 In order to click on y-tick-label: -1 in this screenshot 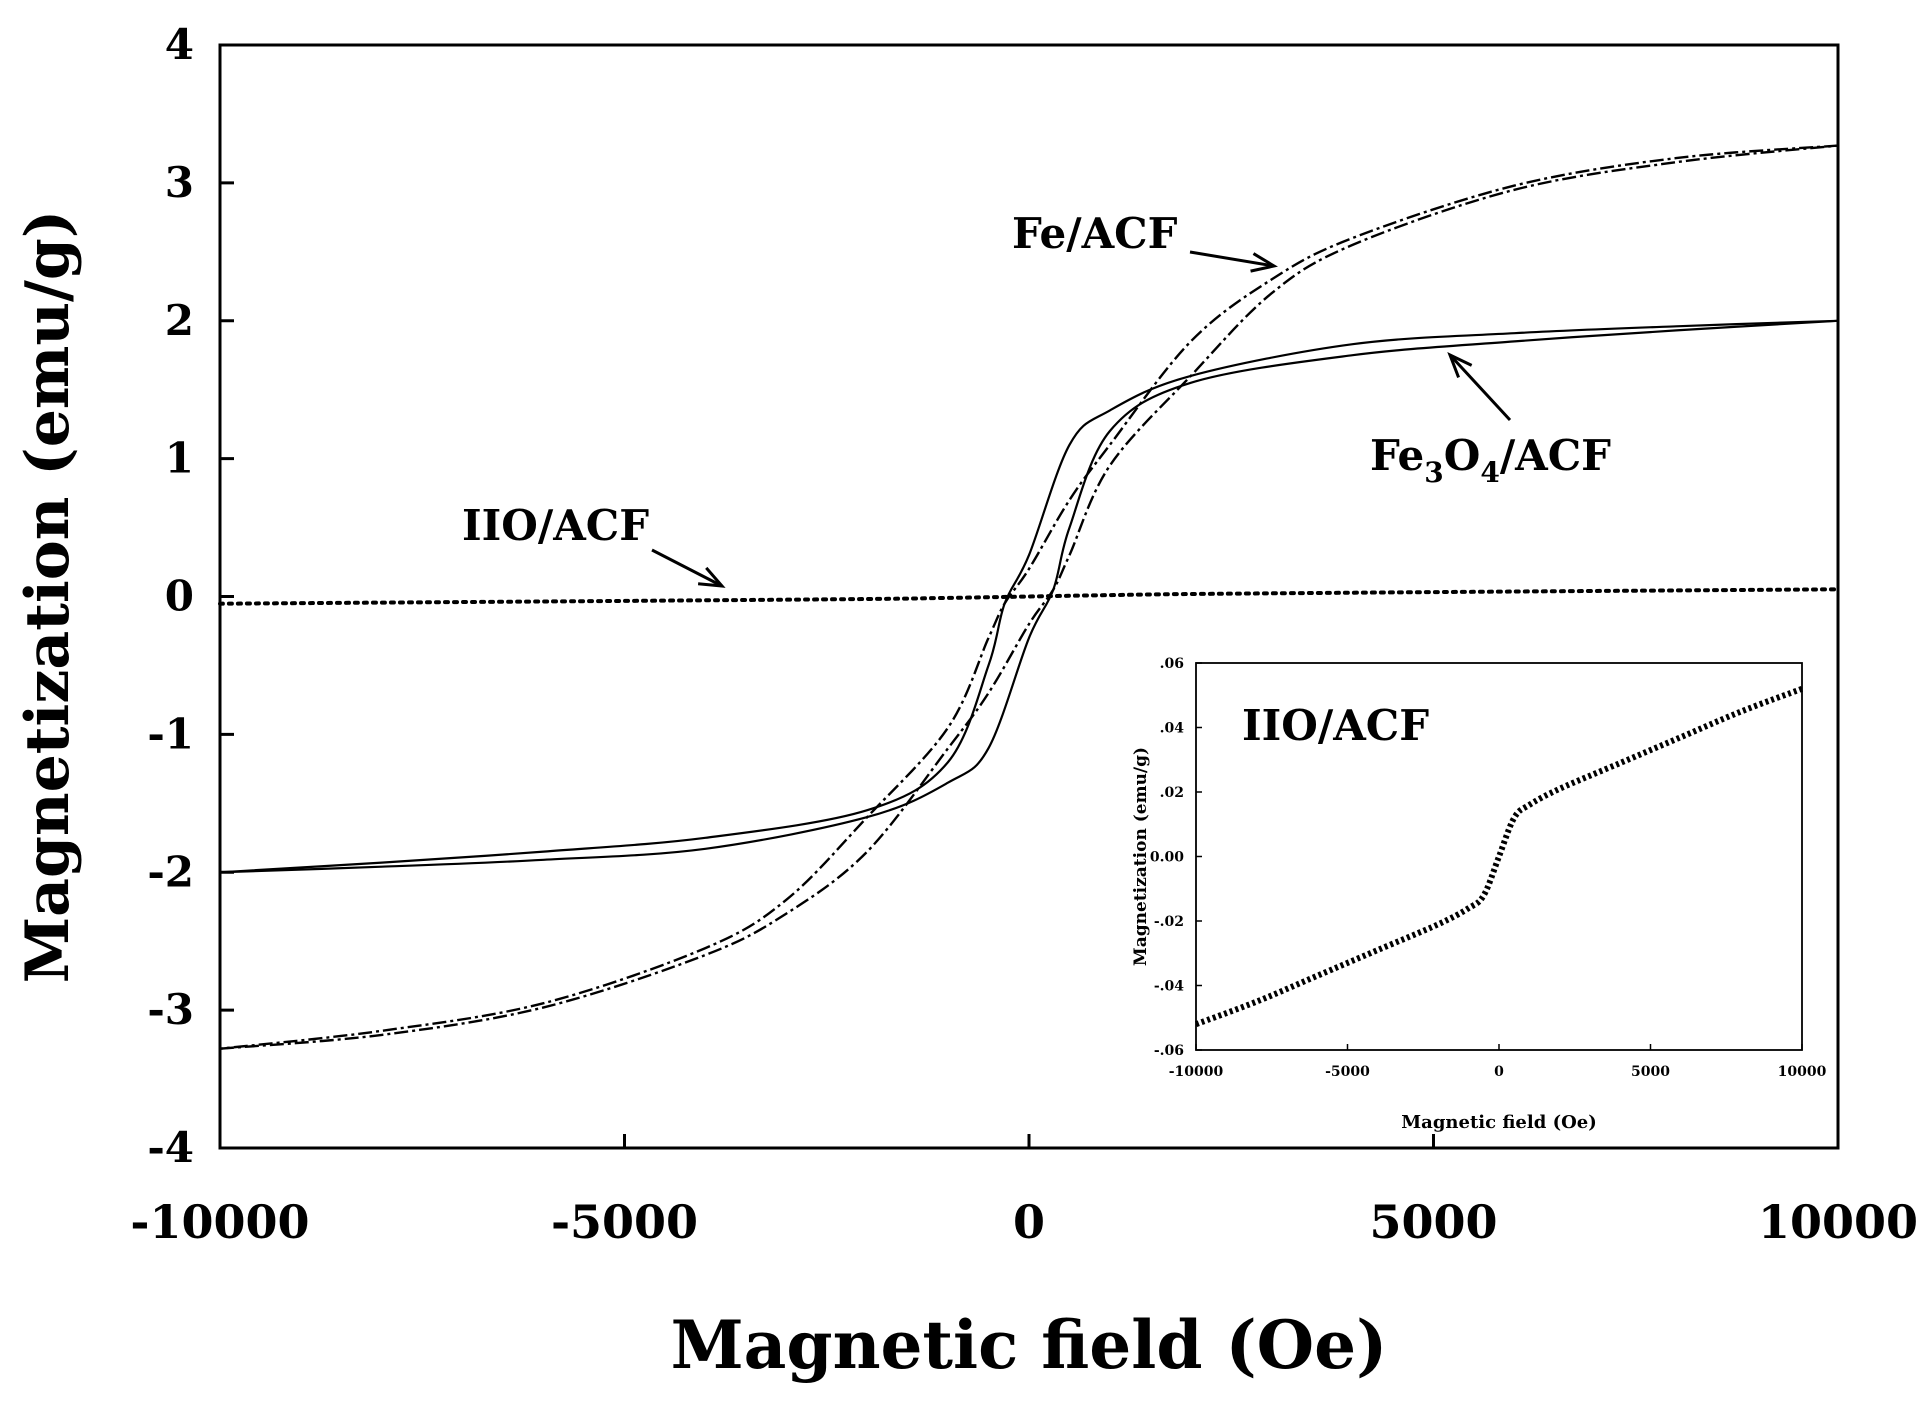, I will do `click(170, 733)`.